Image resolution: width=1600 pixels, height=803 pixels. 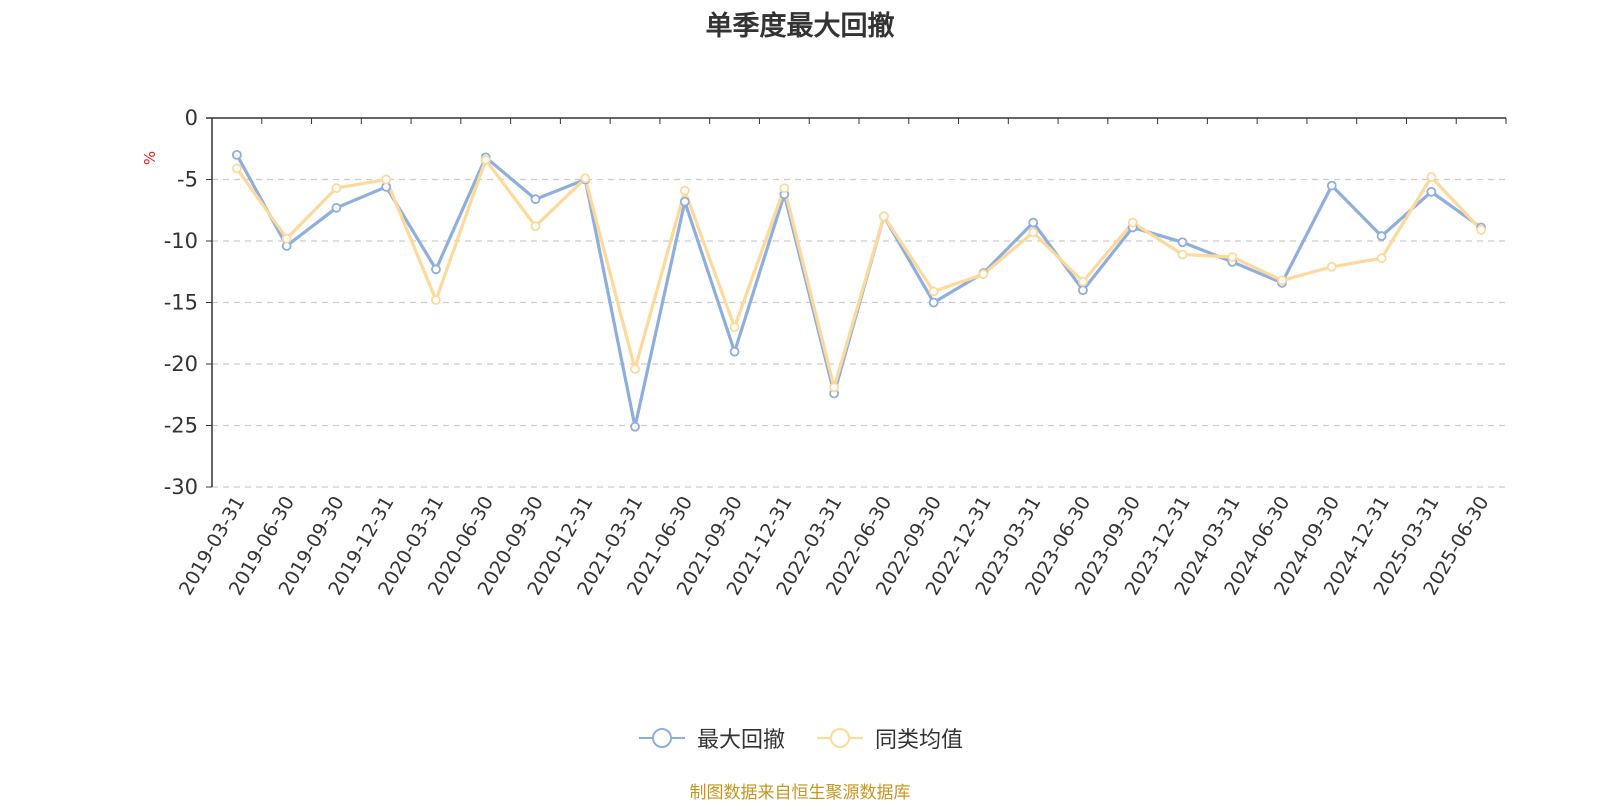 What do you see at coordinates (800, 26) in the screenshot?
I see `chart-title: 单季度最大回撤` at bounding box center [800, 26].